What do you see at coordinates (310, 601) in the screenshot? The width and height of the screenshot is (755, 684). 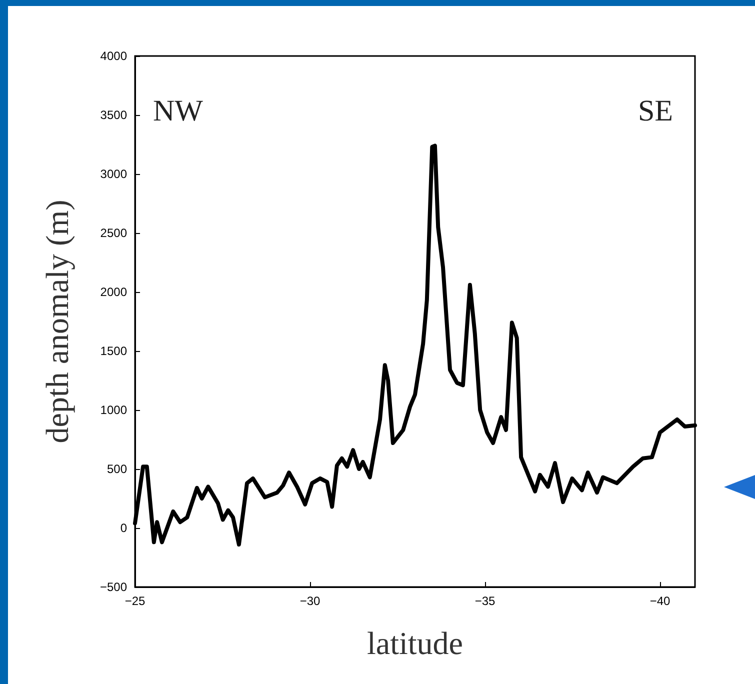 I see `x-tick-label: −30` at bounding box center [310, 601].